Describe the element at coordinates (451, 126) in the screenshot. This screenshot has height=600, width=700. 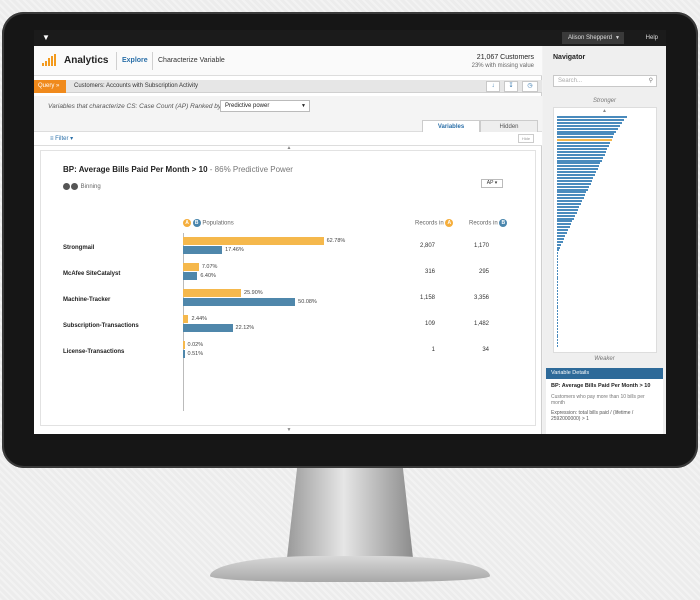
I see `tab-variables: Variables` at that location.